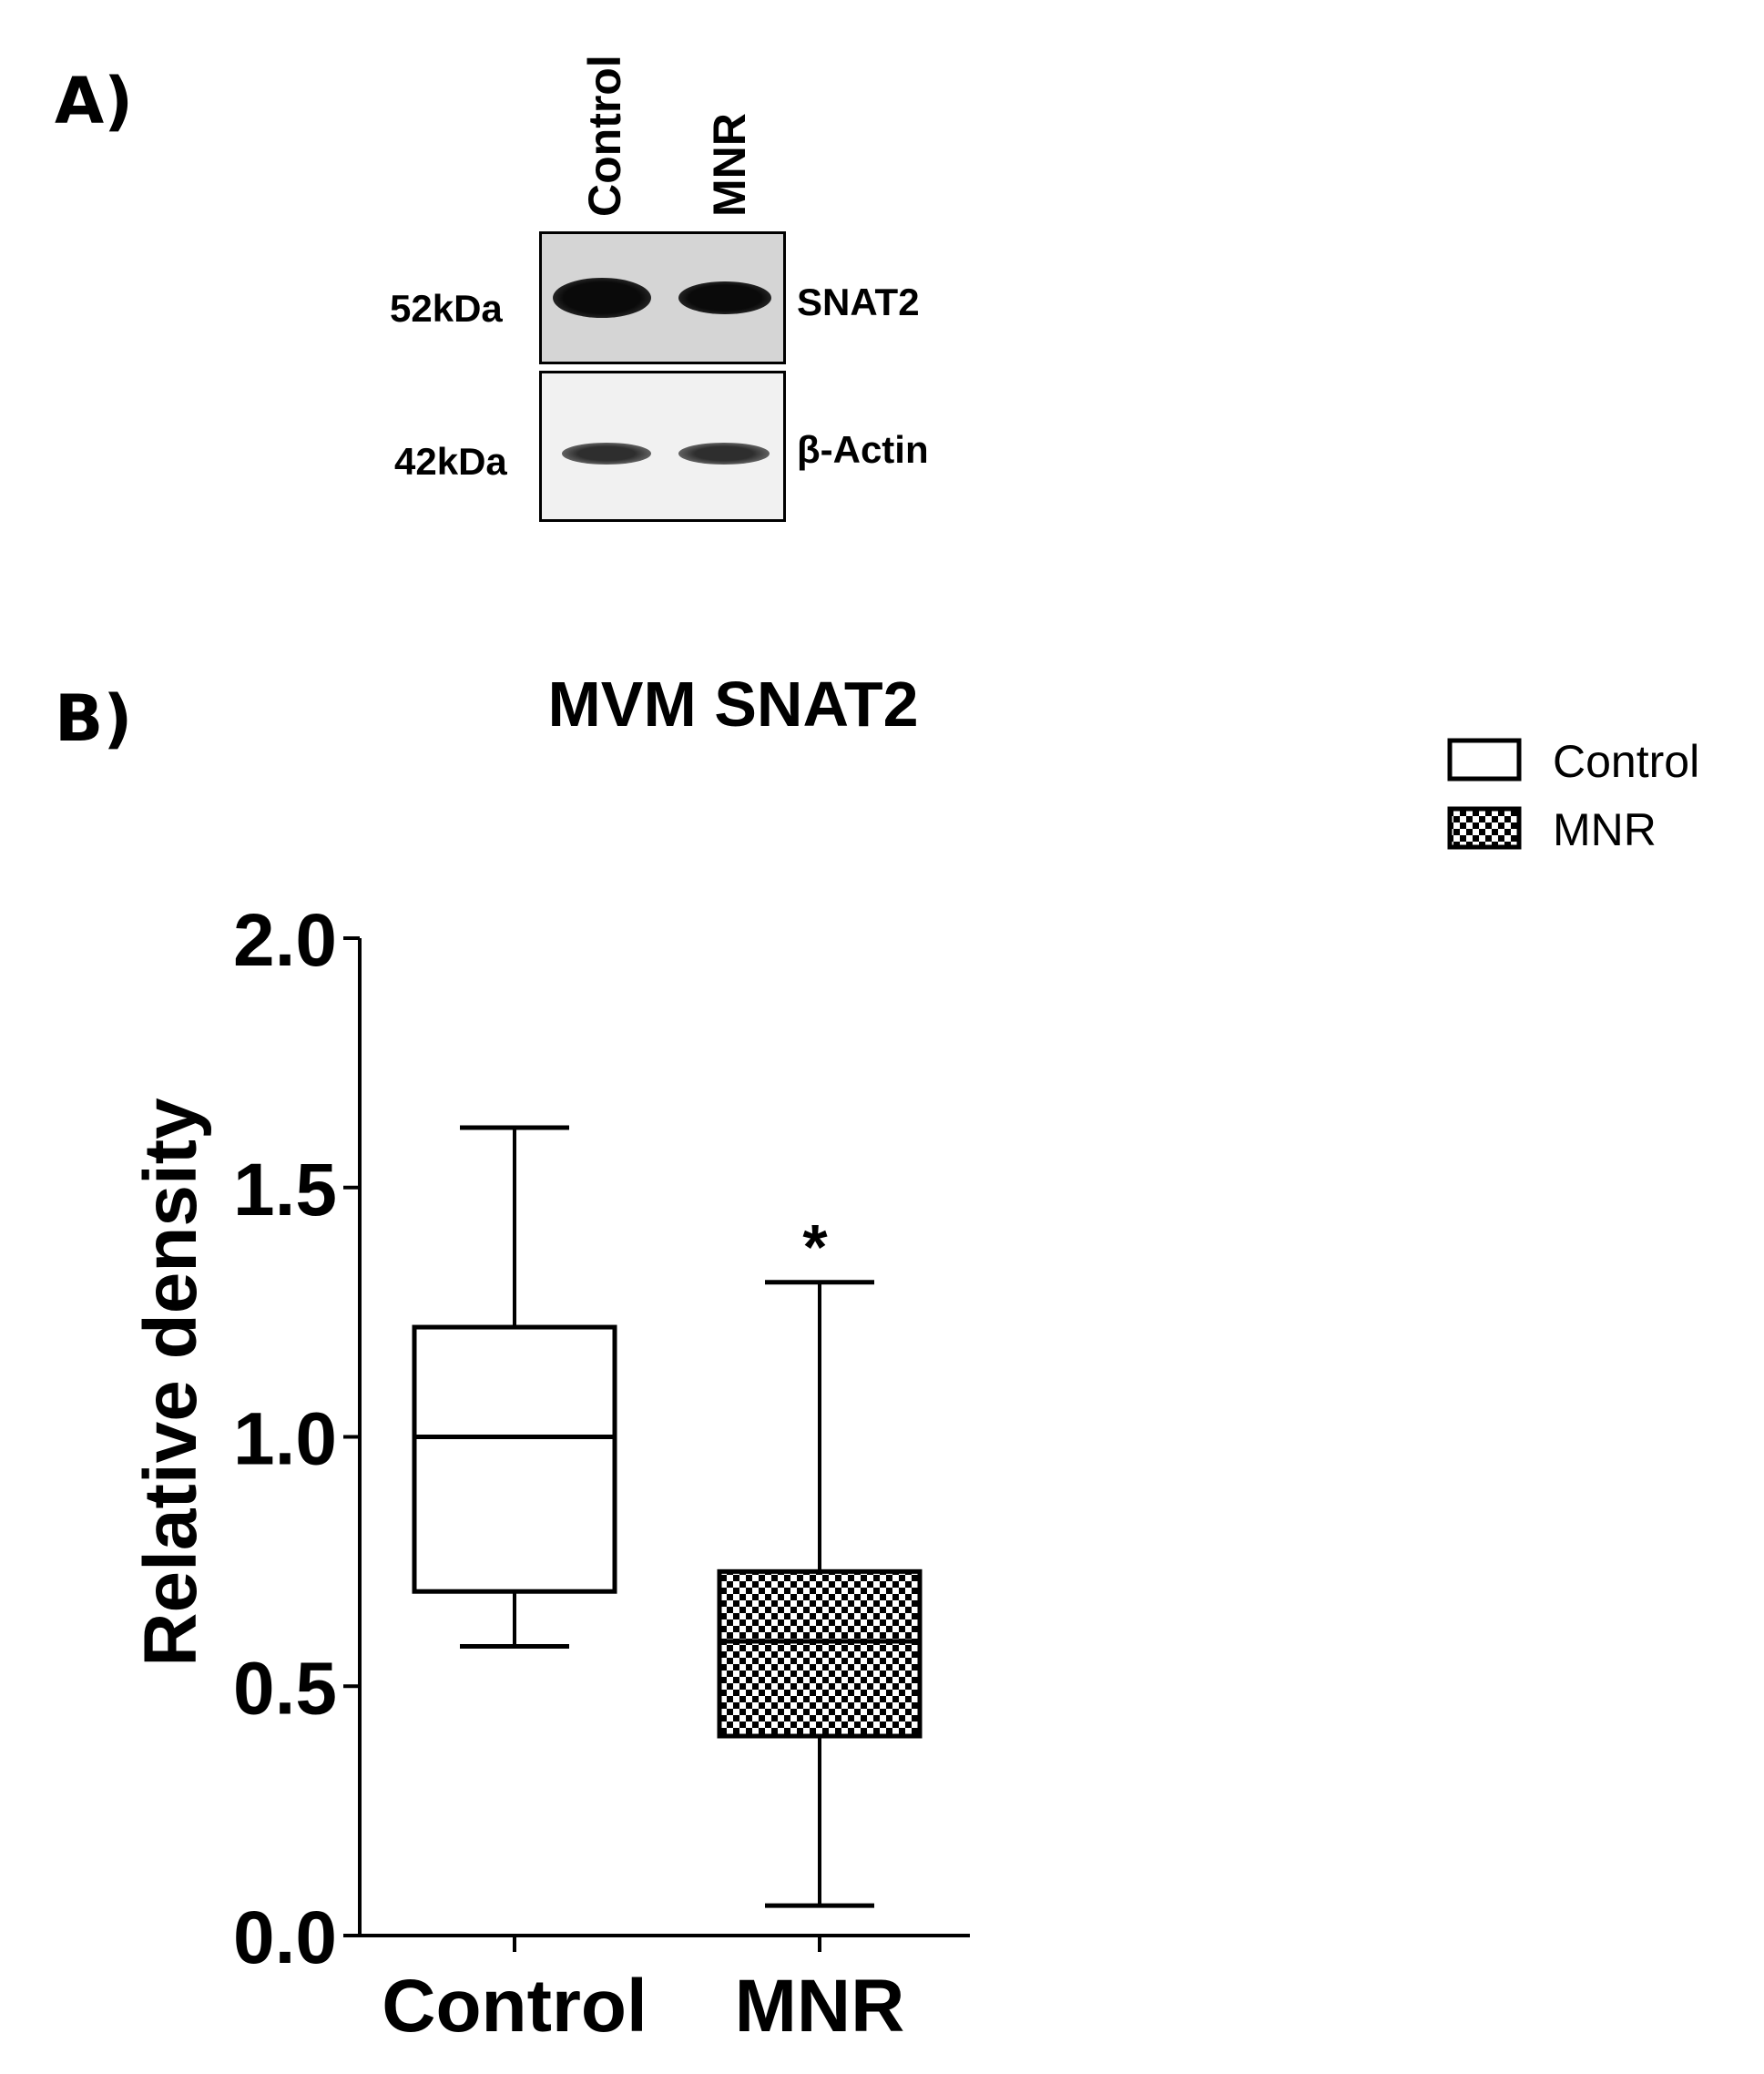 The width and height of the screenshot is (1764, 2074). What do you see at coordinates (1626, 762) in the screenshot?
I see `legend-label-0: Control` at bounding box center [1626, 762].